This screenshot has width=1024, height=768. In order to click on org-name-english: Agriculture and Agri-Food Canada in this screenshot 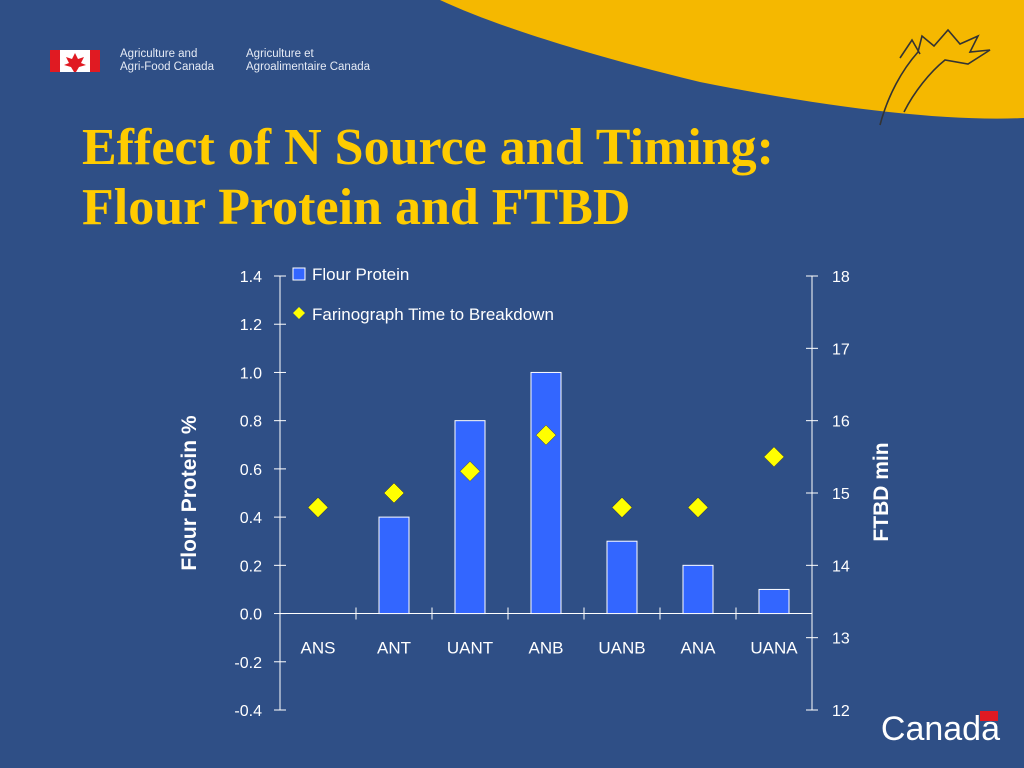, I will do `click(167, 61)`.